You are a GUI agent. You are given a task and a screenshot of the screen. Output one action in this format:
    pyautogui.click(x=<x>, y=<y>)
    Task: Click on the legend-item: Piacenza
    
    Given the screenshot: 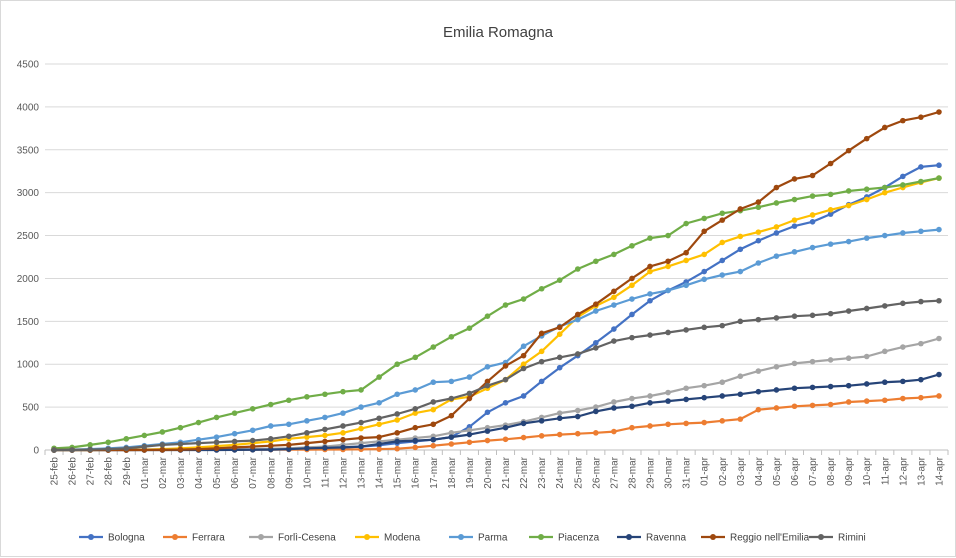 What is the action you would take?
    pyautogui.click(x=564, y=538)
    